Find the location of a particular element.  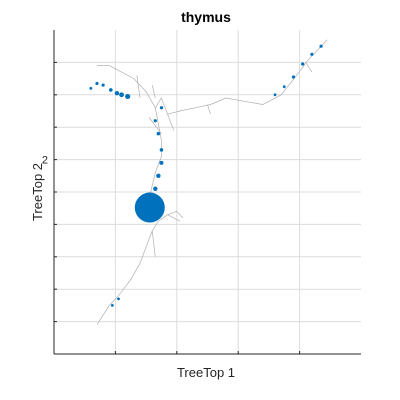

y-tick-label-0: 2 is located at coordinates (45, 161).